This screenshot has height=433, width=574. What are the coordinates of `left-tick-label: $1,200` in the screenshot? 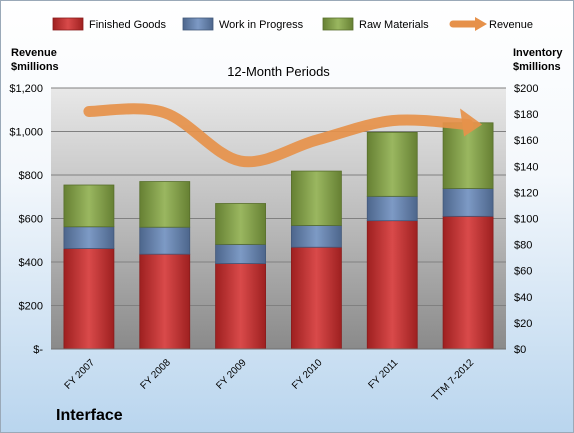 It's located at (26, 89).